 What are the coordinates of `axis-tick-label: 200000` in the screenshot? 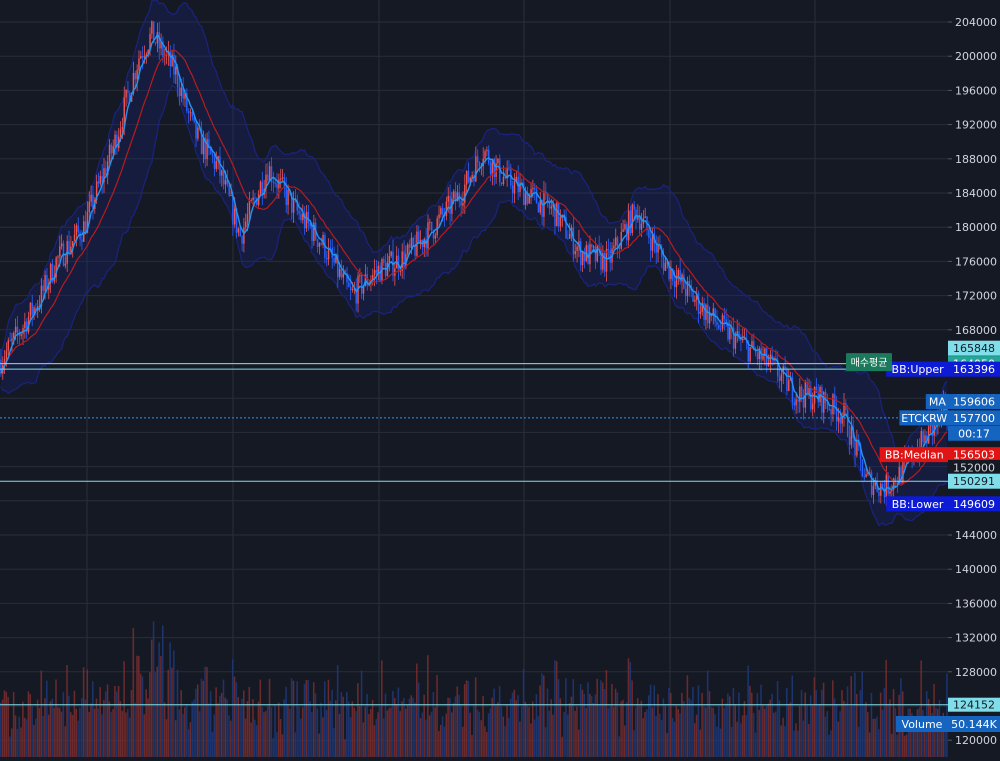 It's located at (976, 56).